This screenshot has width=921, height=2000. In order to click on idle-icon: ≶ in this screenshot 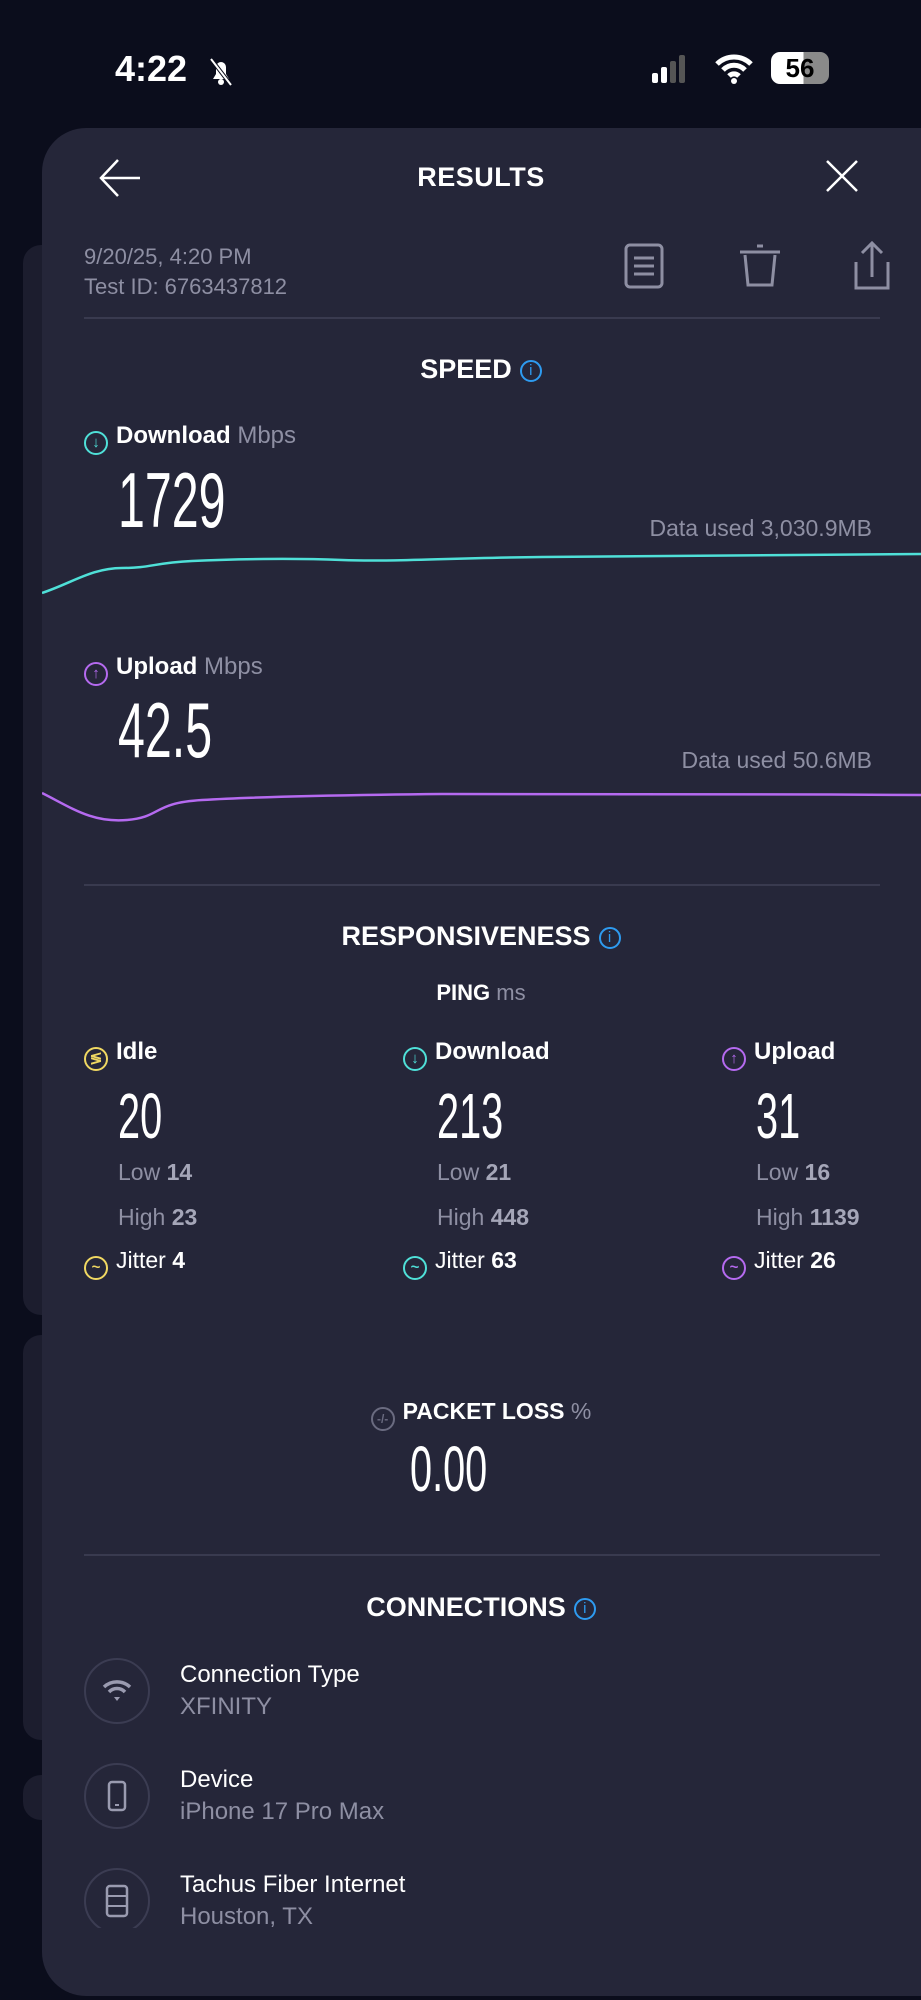, I will do `click(96, 1059)`.